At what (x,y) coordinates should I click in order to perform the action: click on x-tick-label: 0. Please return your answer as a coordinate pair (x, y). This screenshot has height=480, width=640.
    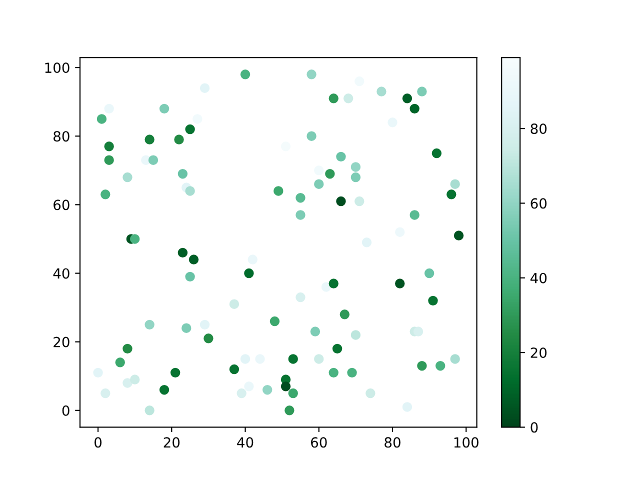
    Looking at the image, I should click on (98, 442).